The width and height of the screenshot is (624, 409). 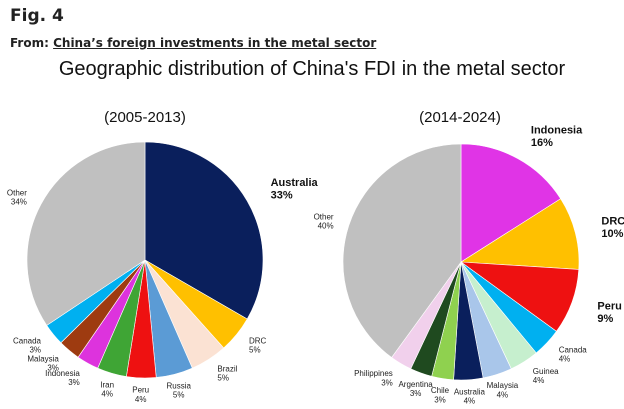 I want to click on slice-percent: 40%, so click(x=326, y=226).